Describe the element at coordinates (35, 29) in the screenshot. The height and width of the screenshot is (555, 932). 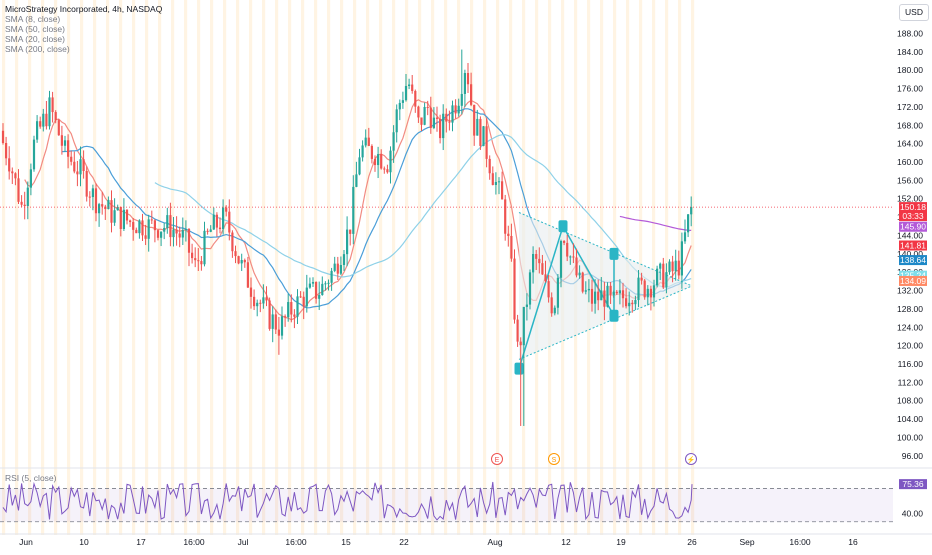
I see `sma-50-label: SMA (50, close)` at that location.